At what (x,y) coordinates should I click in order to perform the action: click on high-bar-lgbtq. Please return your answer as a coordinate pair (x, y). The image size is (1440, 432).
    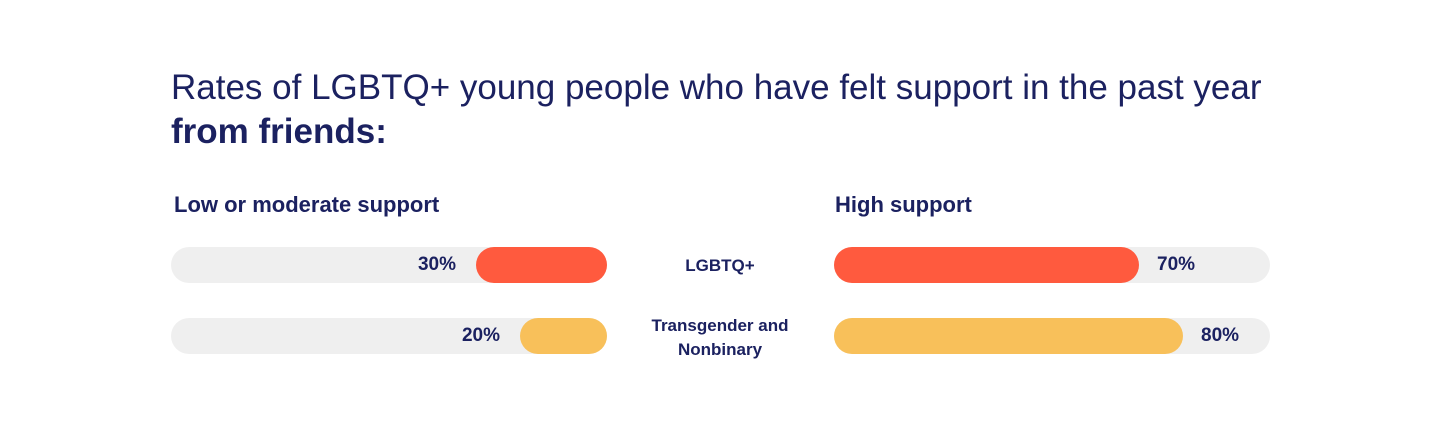
    Looking at the image, I should click on (986, 265).